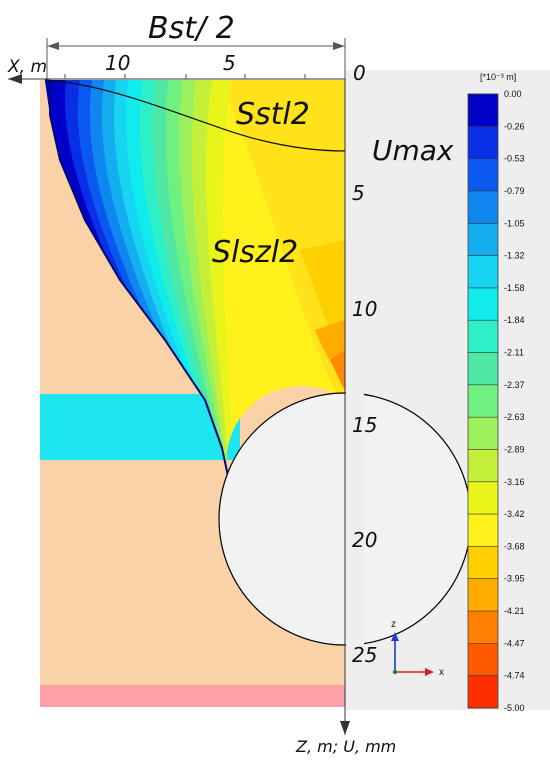 The height and width of the screenshot is (766, 550). Describe the element at coordinates (514, 546) in the screenshot. I see `legend-tick-label: -3.68` at that location.